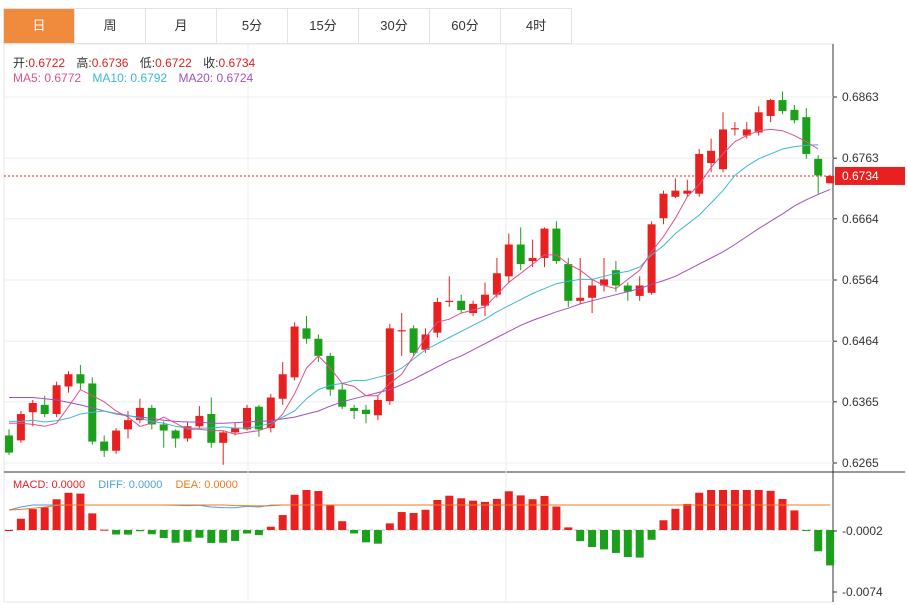  What do you see at coordinates (130, 485) in the screenshot?
I see `macd-legend: MACD: 0.0000 DIFF: 0.0000 DEA: 0.0000` at bounding box center [130, 485].